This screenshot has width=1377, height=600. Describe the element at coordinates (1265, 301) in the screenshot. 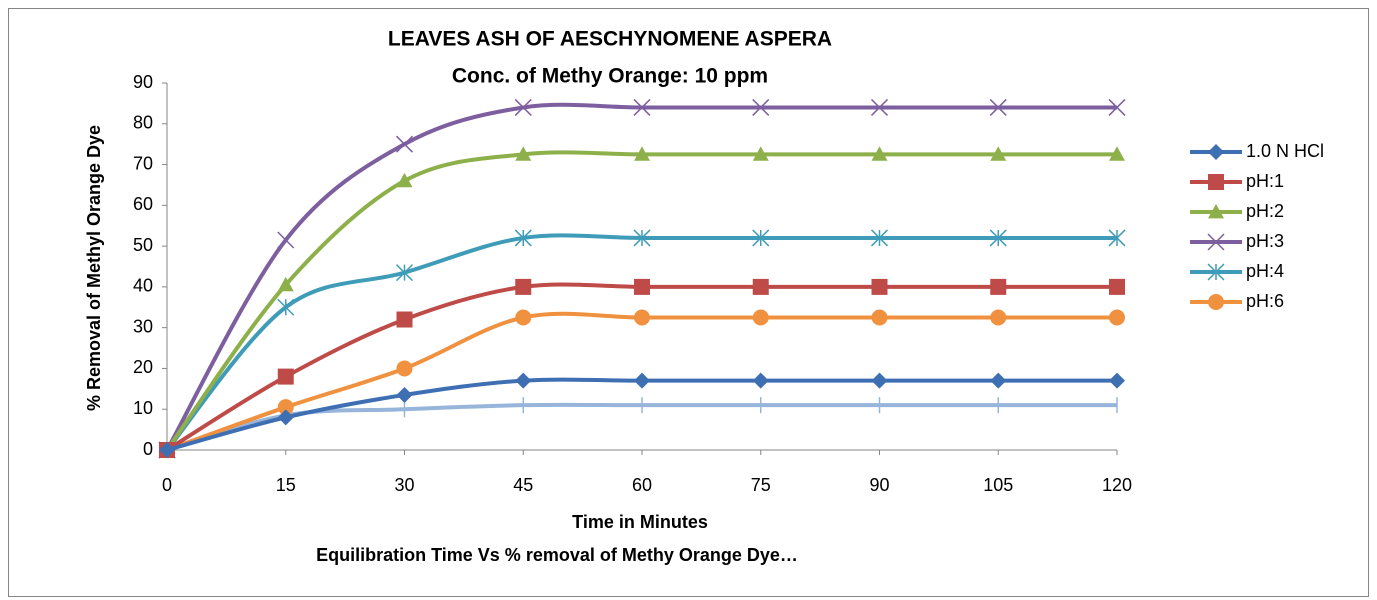

I see `legend-label: pH:6` at that location.